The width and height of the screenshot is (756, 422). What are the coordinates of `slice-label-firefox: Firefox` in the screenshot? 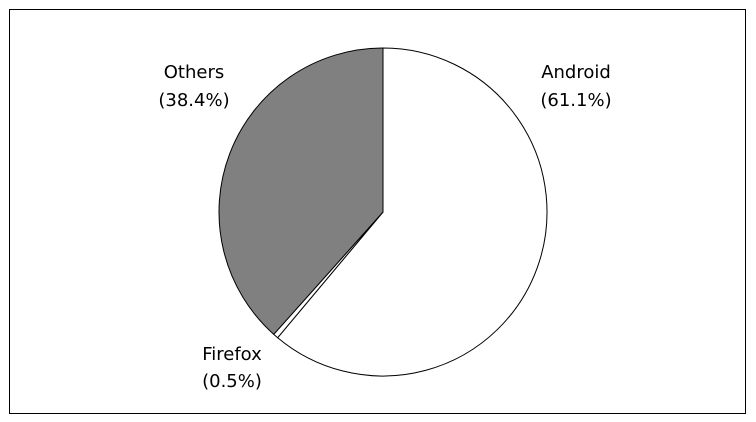 It's located at (232, 354).